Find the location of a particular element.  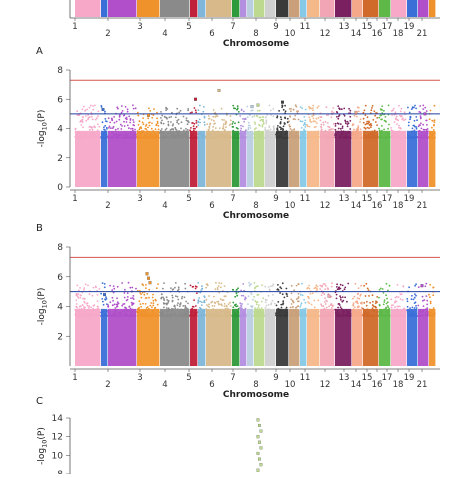

b-label: B is located at coordinates (39, 228).